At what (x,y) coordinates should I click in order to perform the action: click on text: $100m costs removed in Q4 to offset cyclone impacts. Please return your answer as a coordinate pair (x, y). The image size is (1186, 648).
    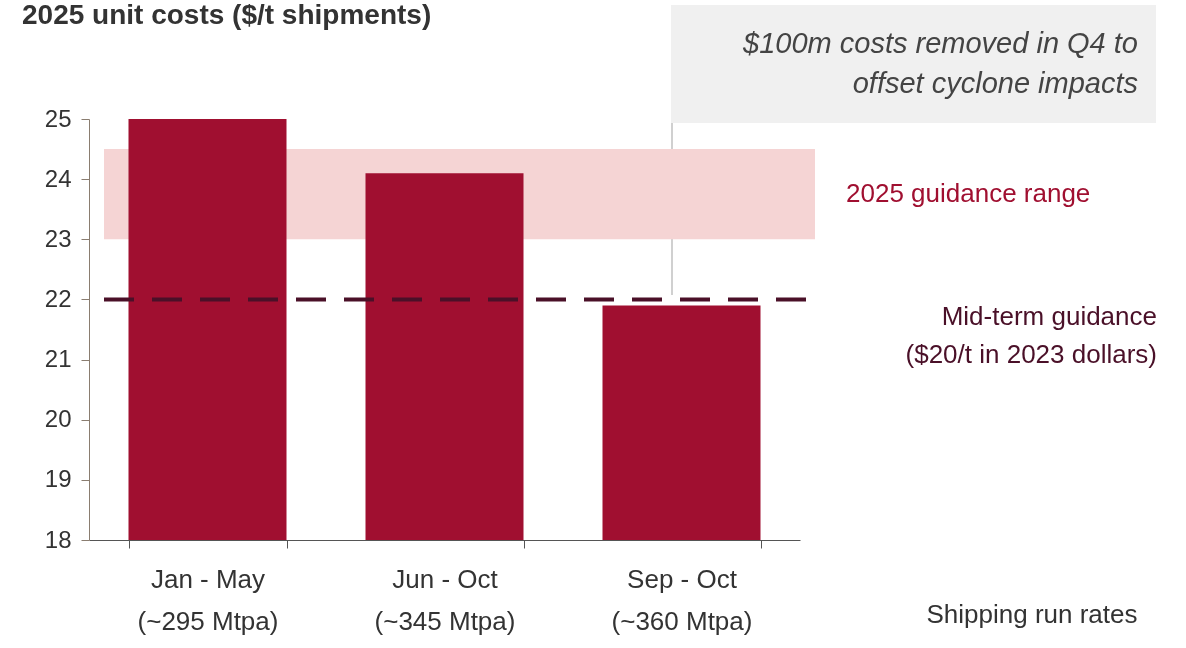
    Looking at the image, I should click on (913, 64).